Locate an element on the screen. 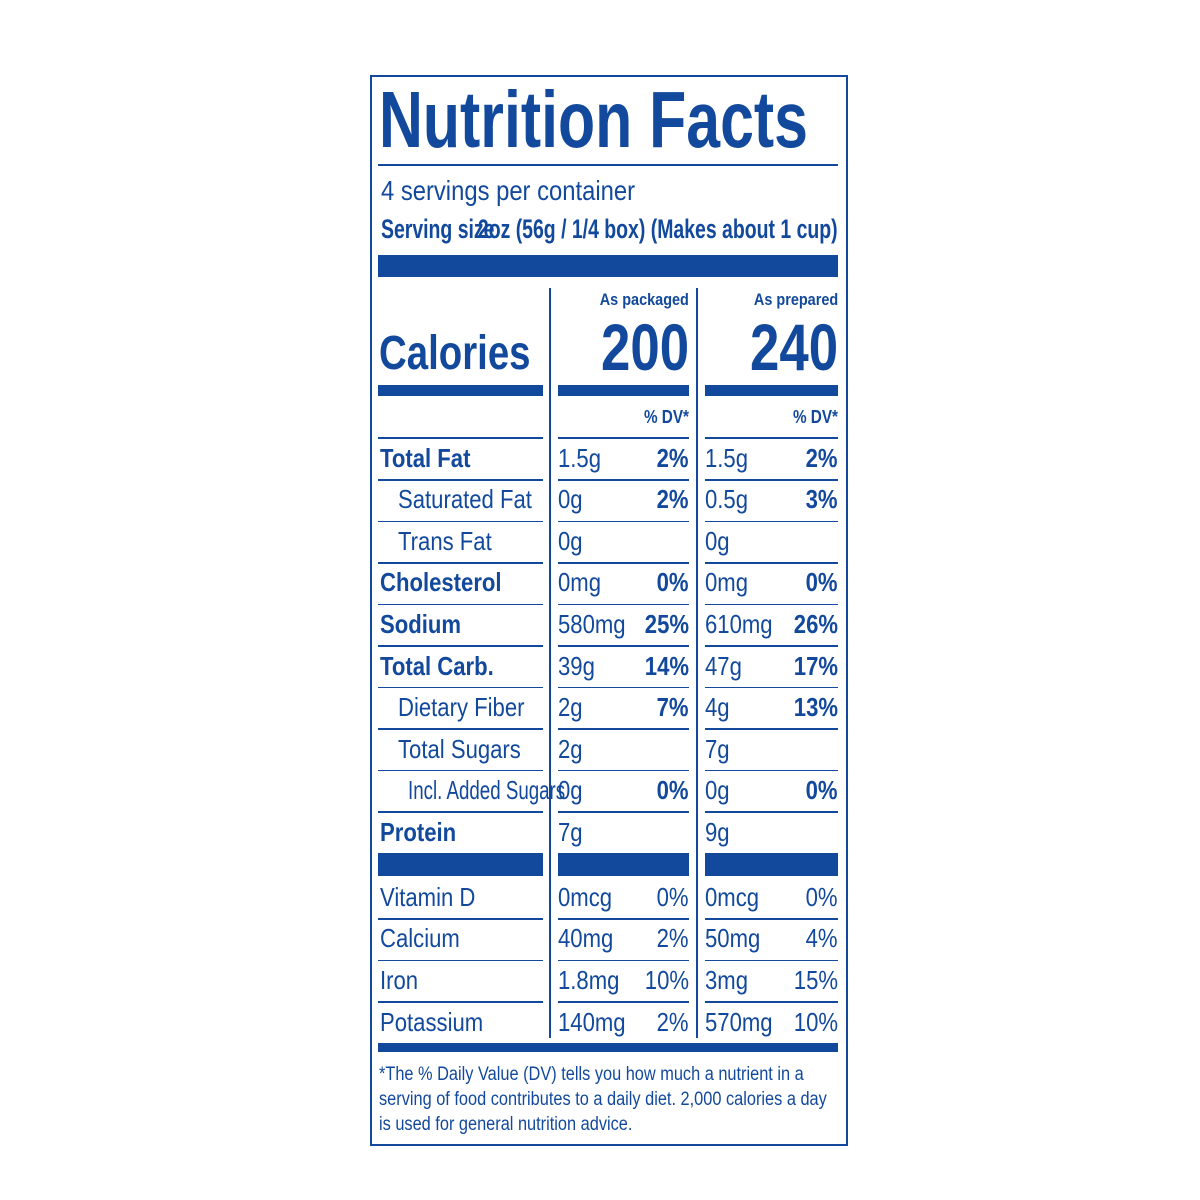 Image resolution: width=1200 pixels, height=1200 pixels. daily-value: 4% is located at coordinates (822, 938).